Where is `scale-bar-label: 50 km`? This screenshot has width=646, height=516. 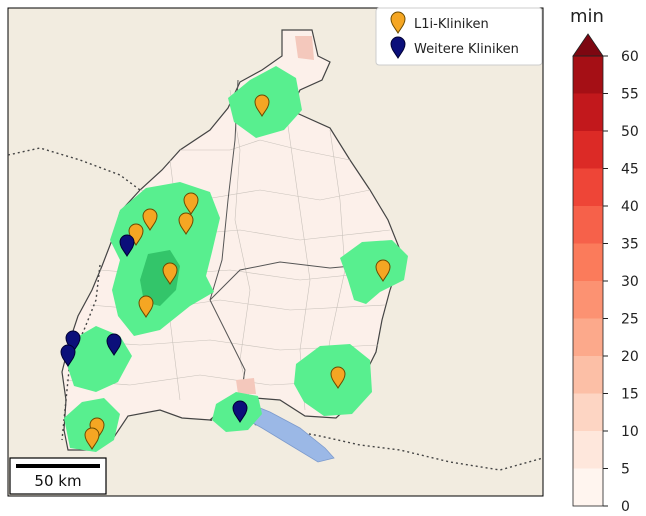 scale-bar-label: 50 km is located at coordinates (57, 481).